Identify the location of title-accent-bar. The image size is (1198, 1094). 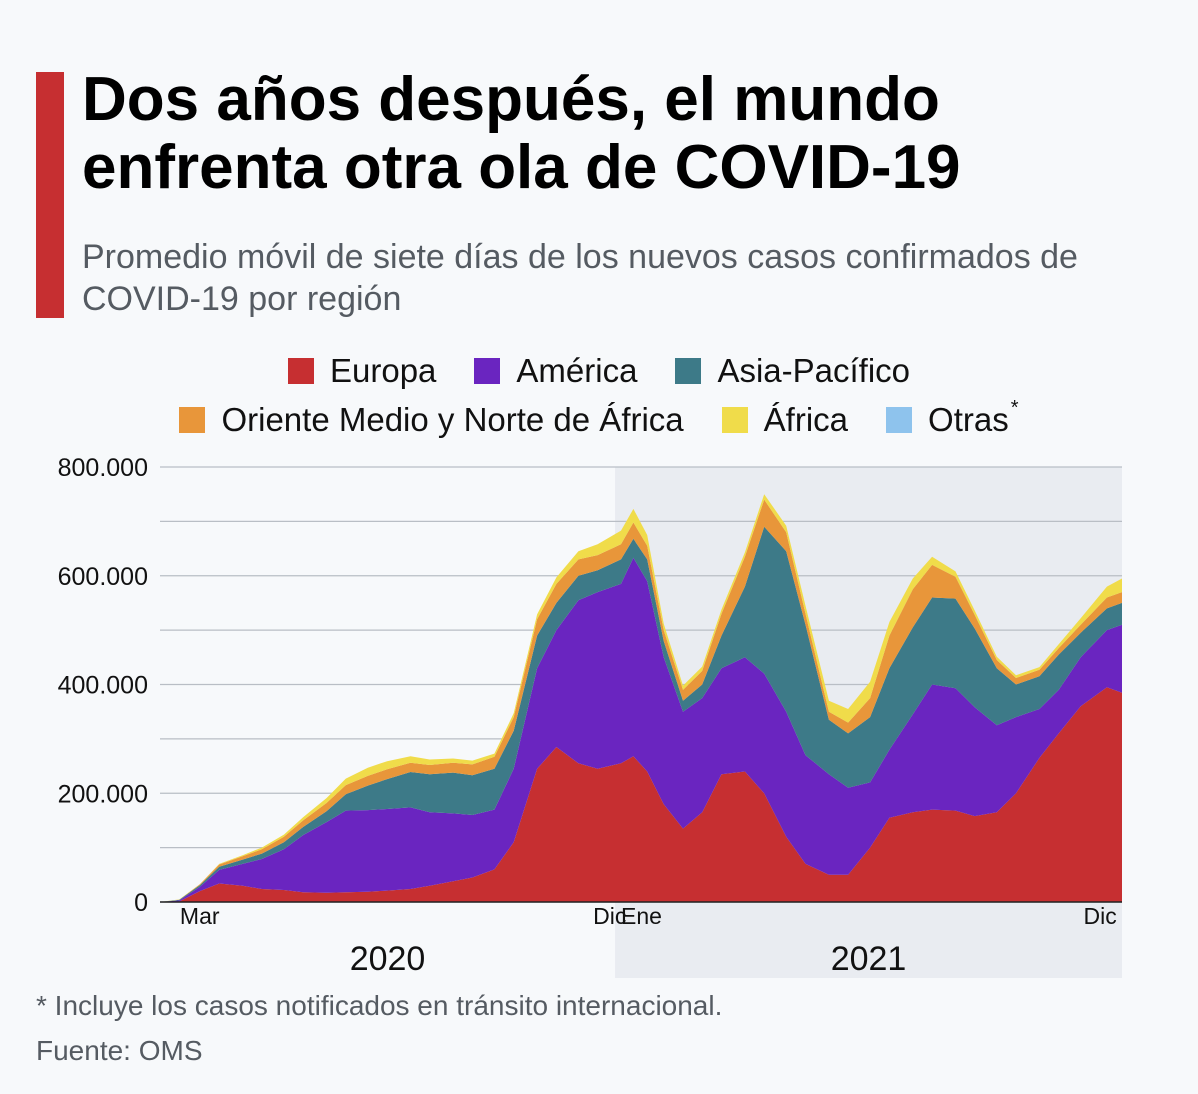
(50, 195).